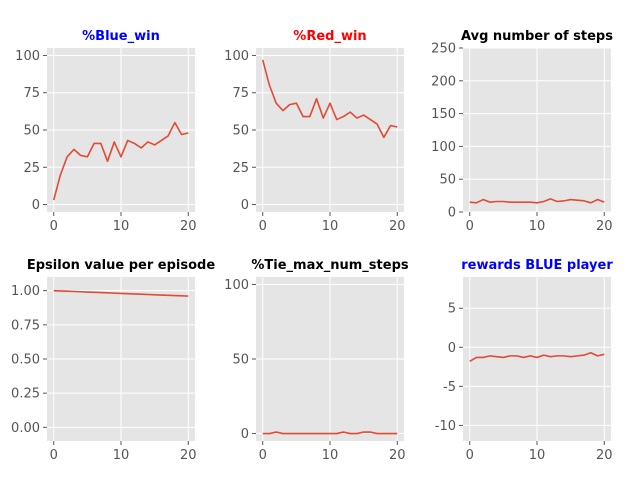 The width and height of the screenshot is (640, 480). I want to click on y-tick-label: 0.25, so click(25, 394).